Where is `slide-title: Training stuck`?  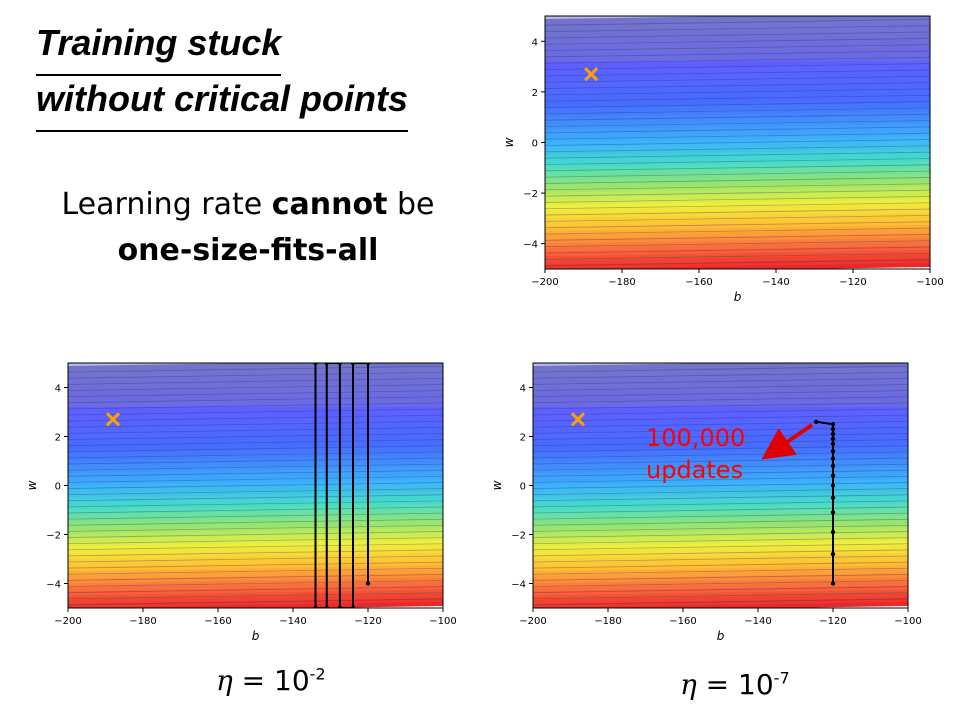 slide-title: Training stuck is located at coordinates (246, 45).